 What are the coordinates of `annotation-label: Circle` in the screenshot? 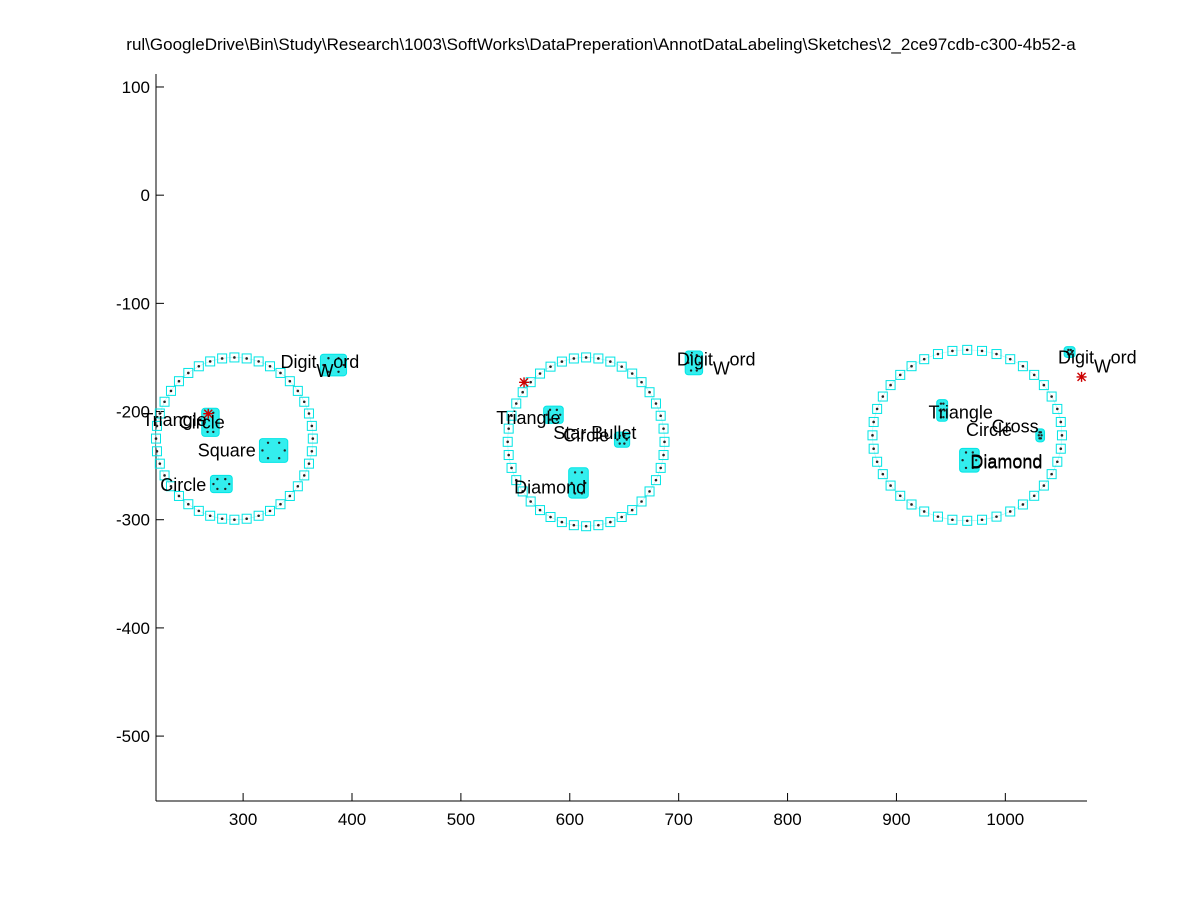 It's located at (183, 485).